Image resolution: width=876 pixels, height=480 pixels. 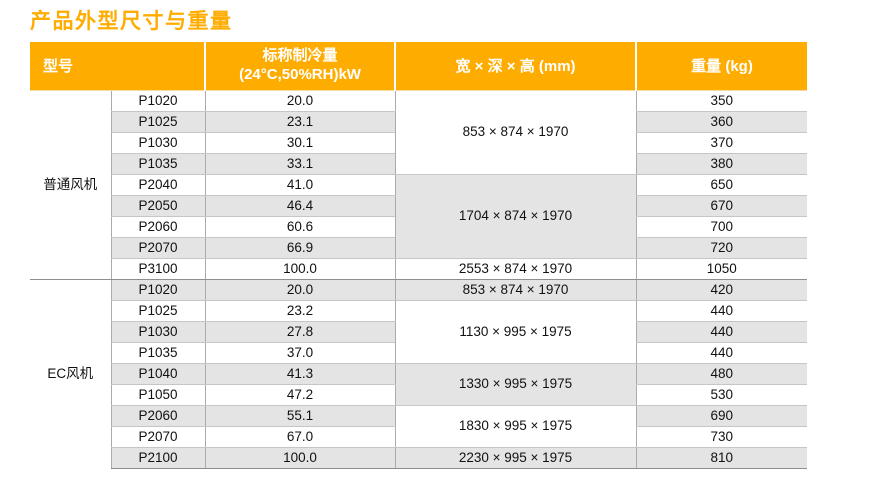 I want to click on weight-cell: 360, so click(x=721, y=122).